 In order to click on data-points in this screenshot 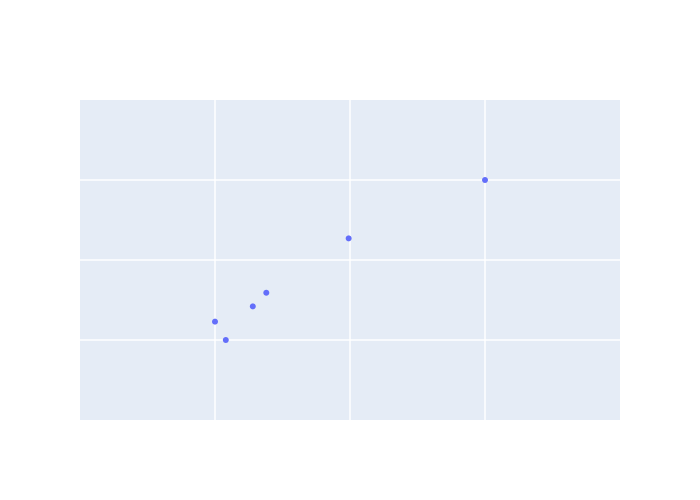, I will do `click(350, 260)`.